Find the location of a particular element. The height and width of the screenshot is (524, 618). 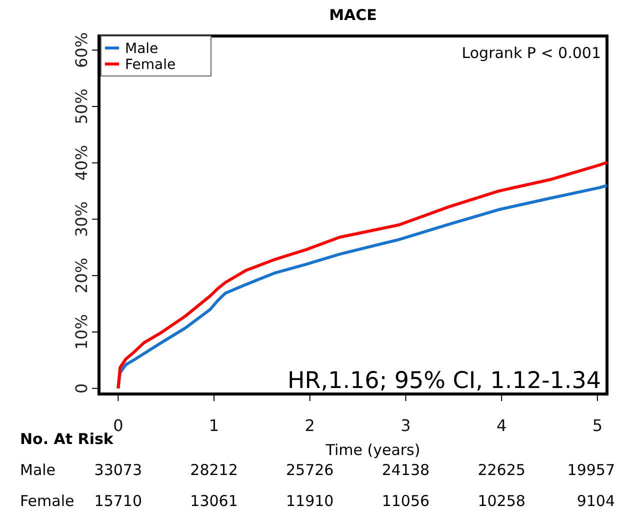

x-tick-label: 3 is located at coordinates (405, 425).